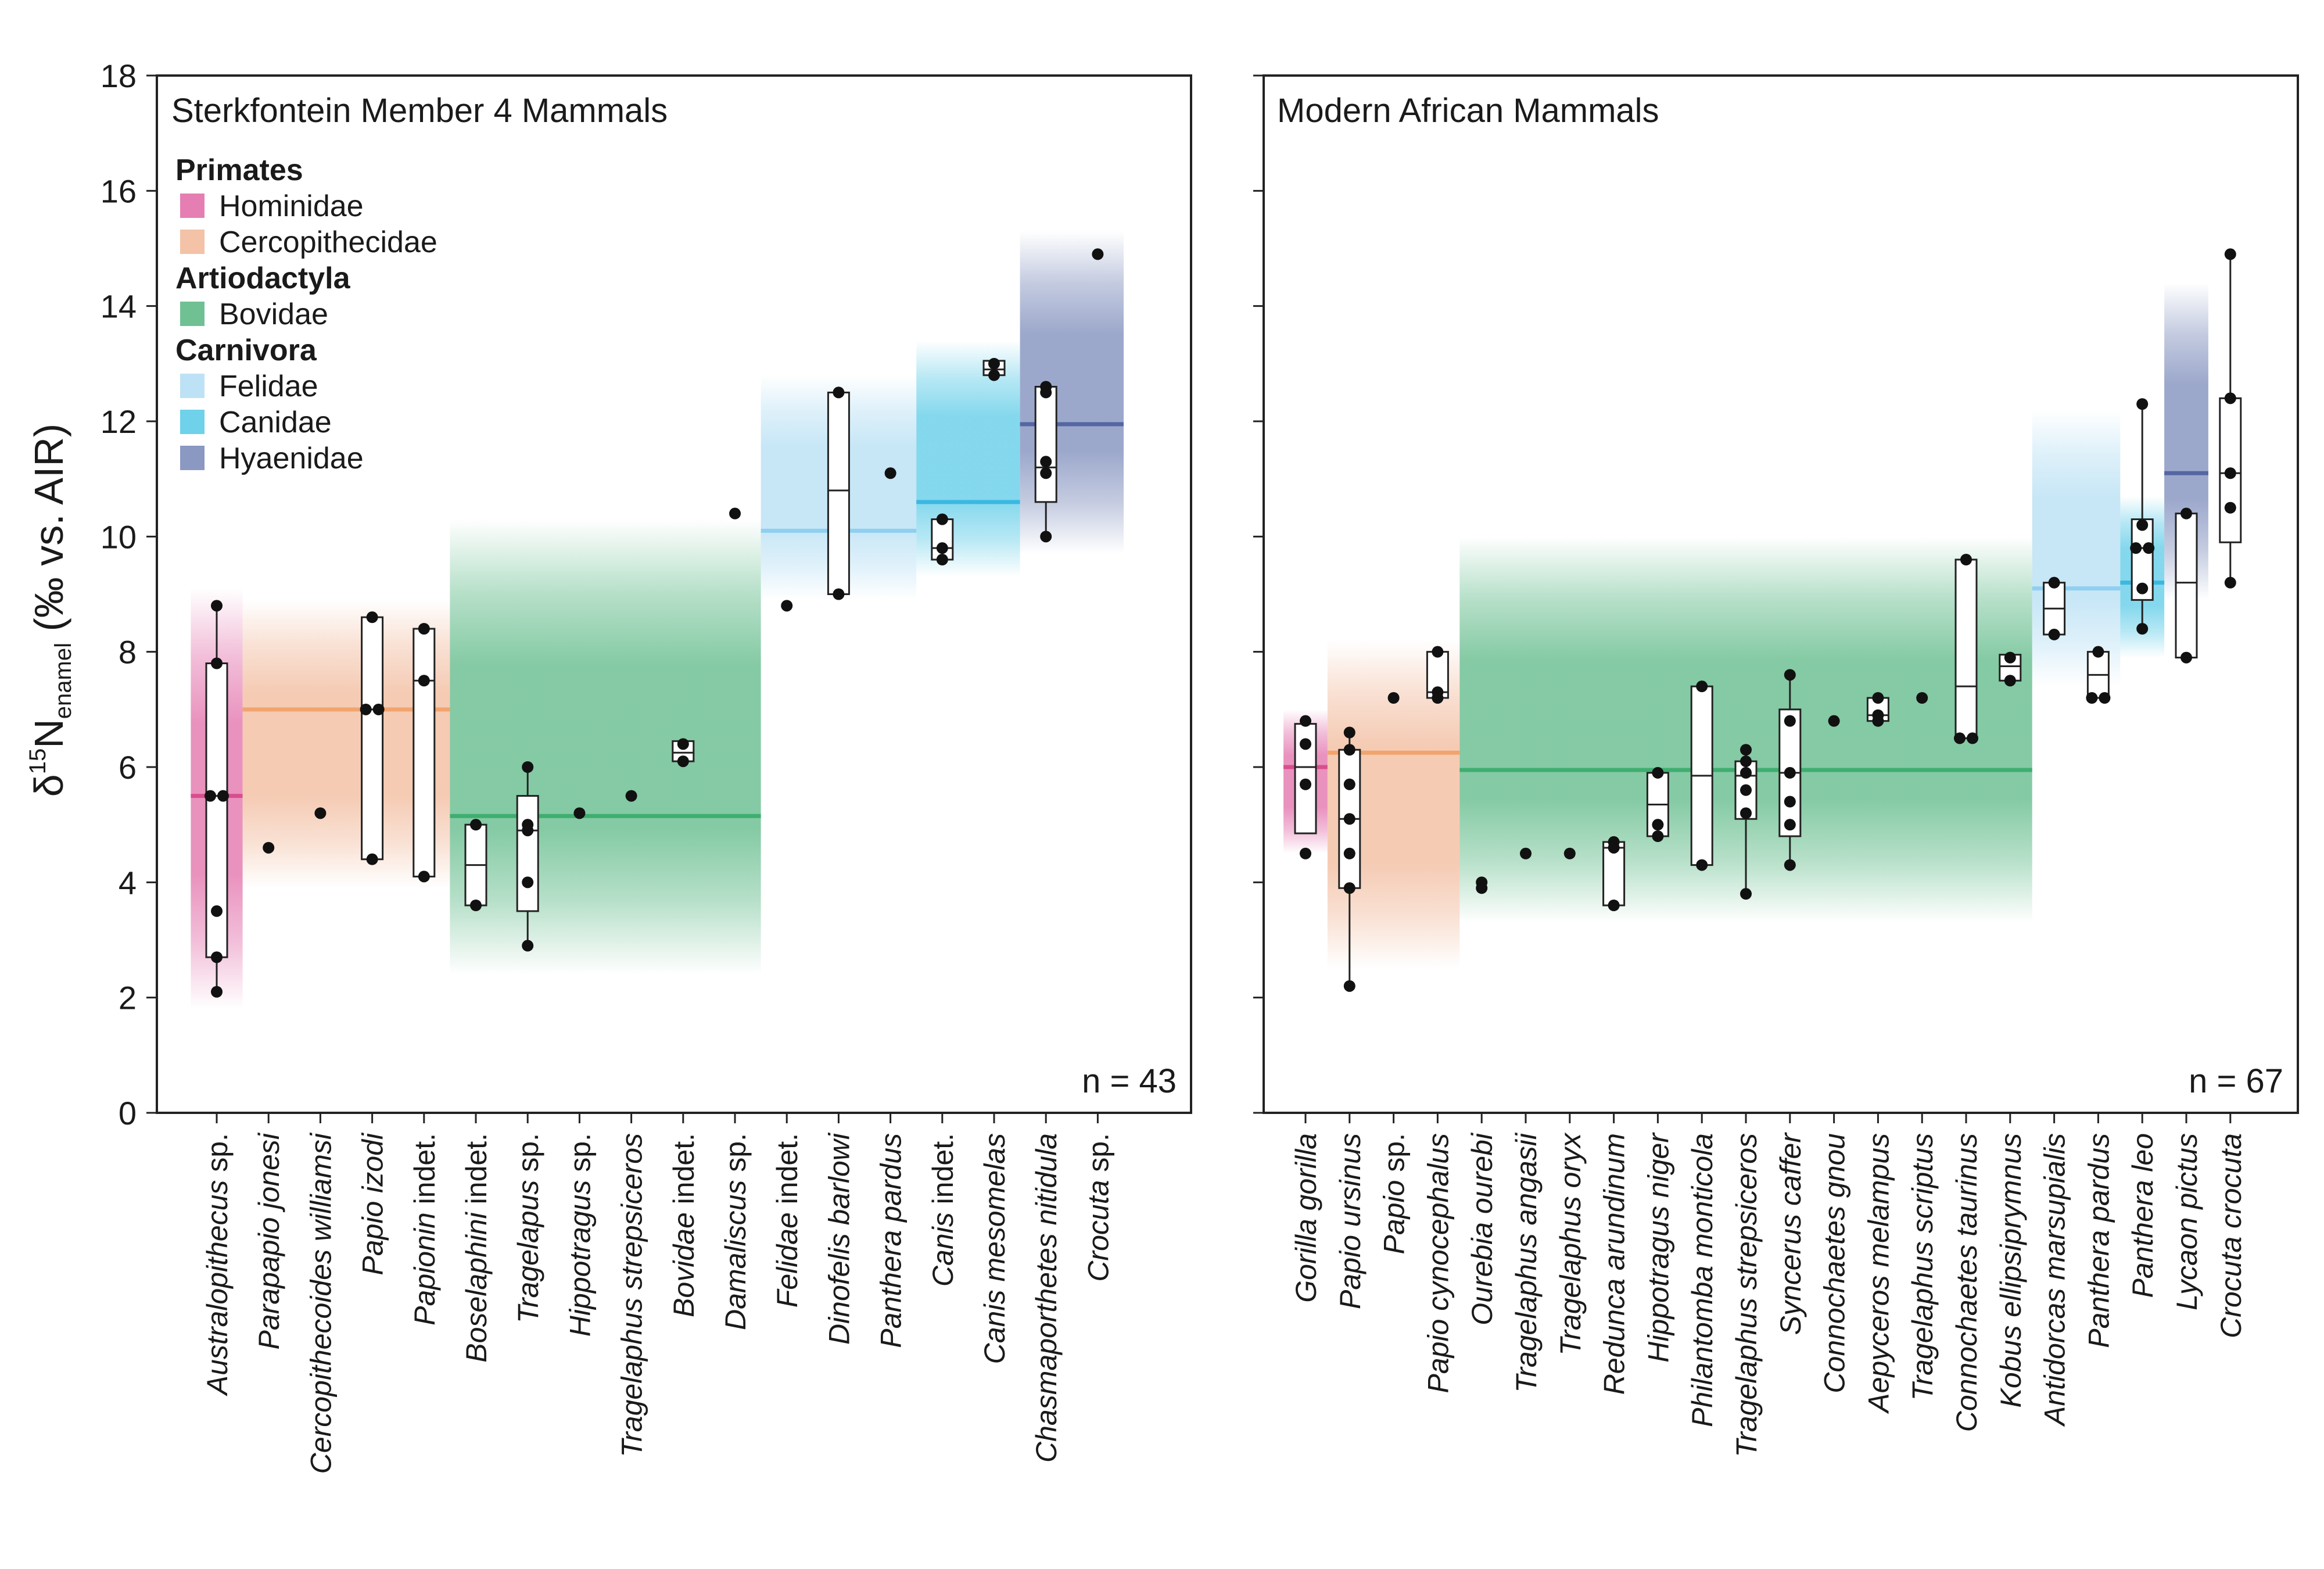 The width and height of the screenshot is (2324, 1569). I want to click on box-dinofelis-barlowi, so click(838, 494).